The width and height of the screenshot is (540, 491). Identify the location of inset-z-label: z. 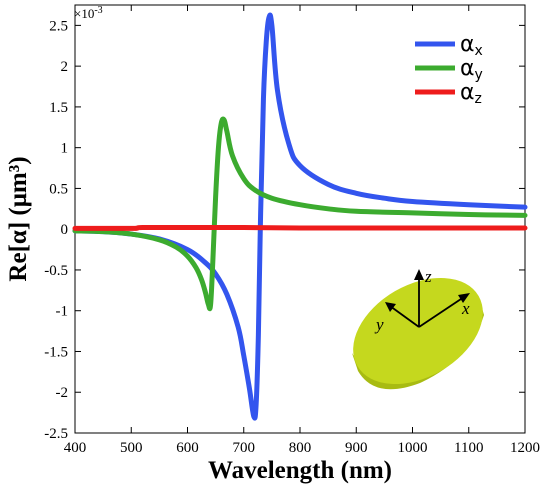
(428, 276).